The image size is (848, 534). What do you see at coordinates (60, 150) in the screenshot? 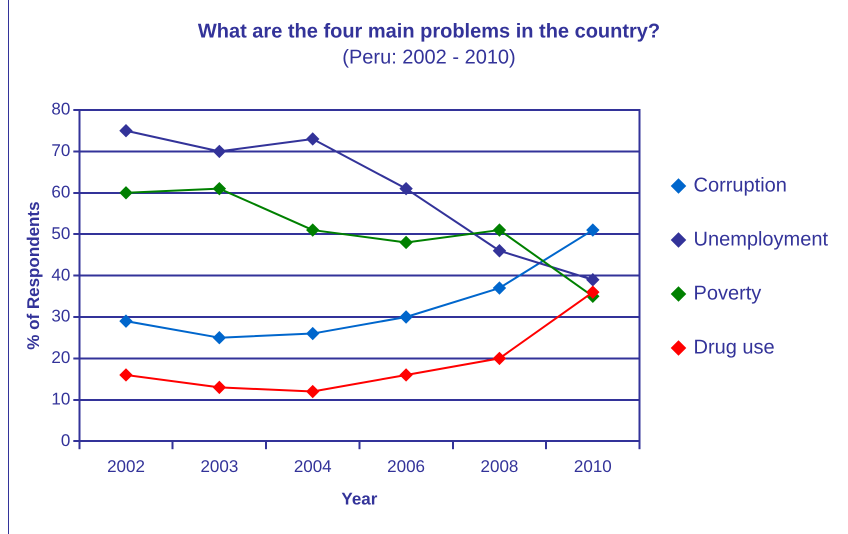
I see `y-tick-label: 70` at bounding box center [60, 150].